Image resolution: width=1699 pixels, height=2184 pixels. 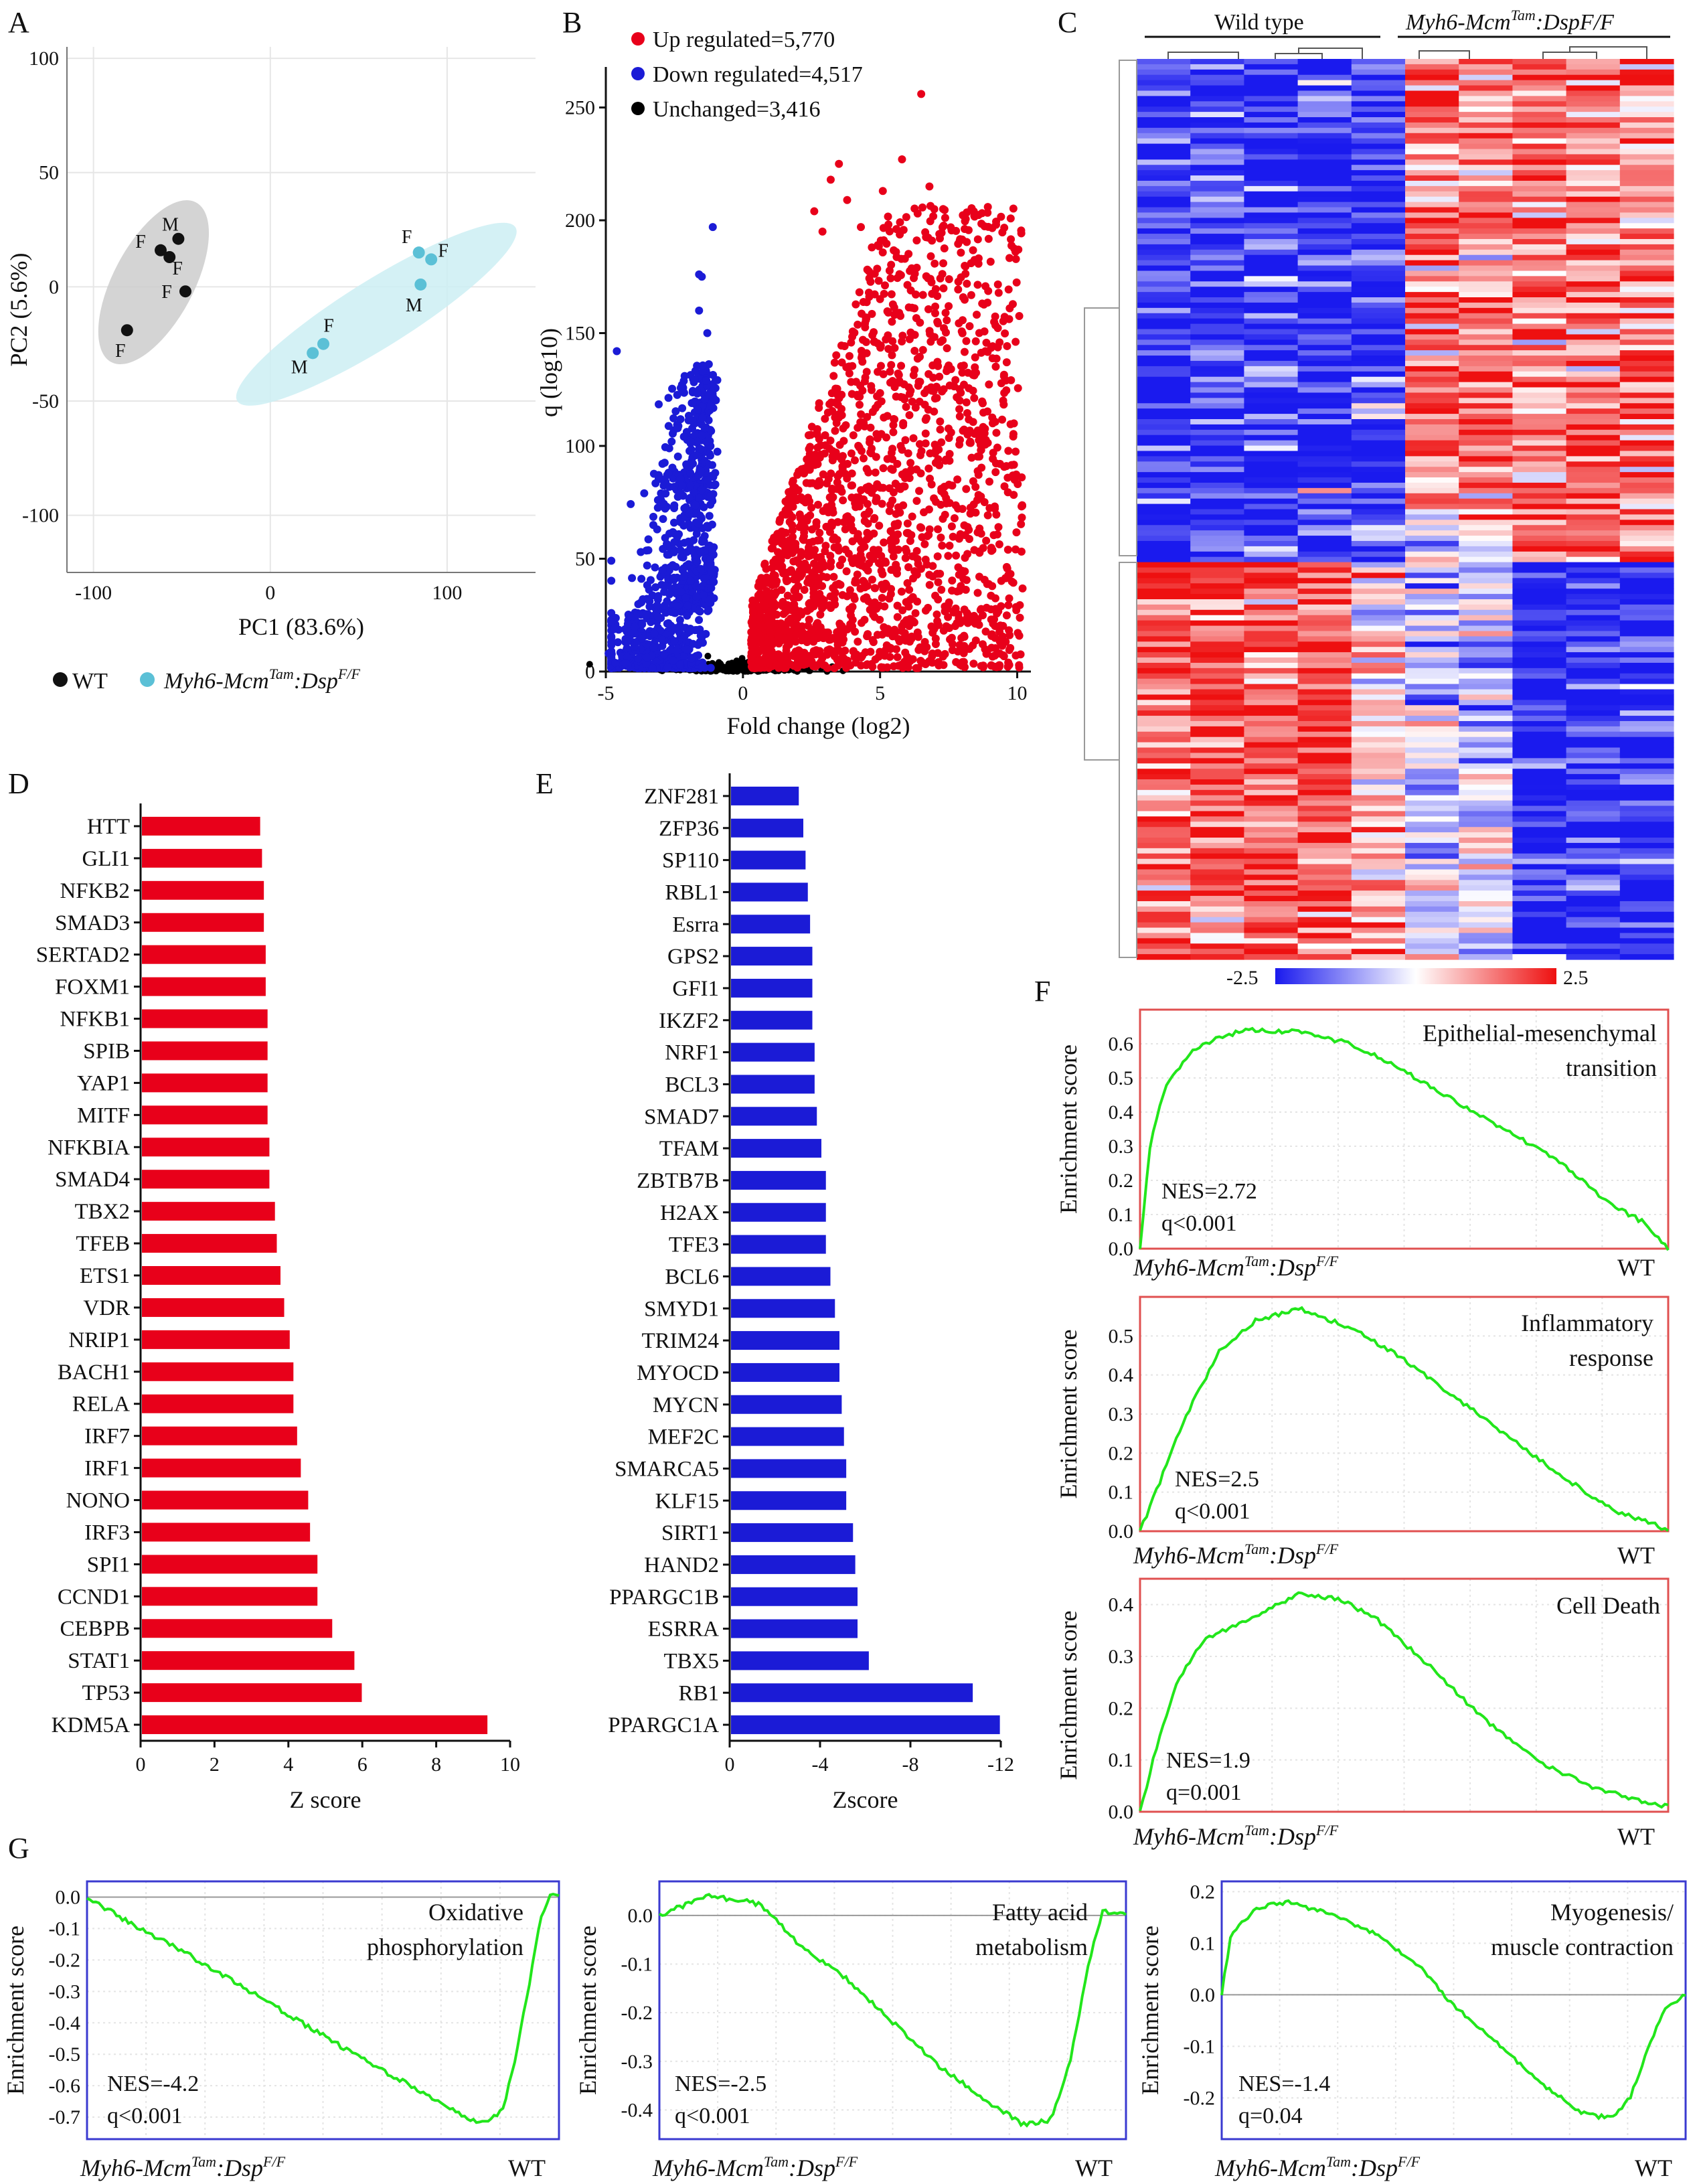 What do you see at coordinates (708, 655) in the screenshot?
I see `unchanged-point` at bounding box center [708, 655].